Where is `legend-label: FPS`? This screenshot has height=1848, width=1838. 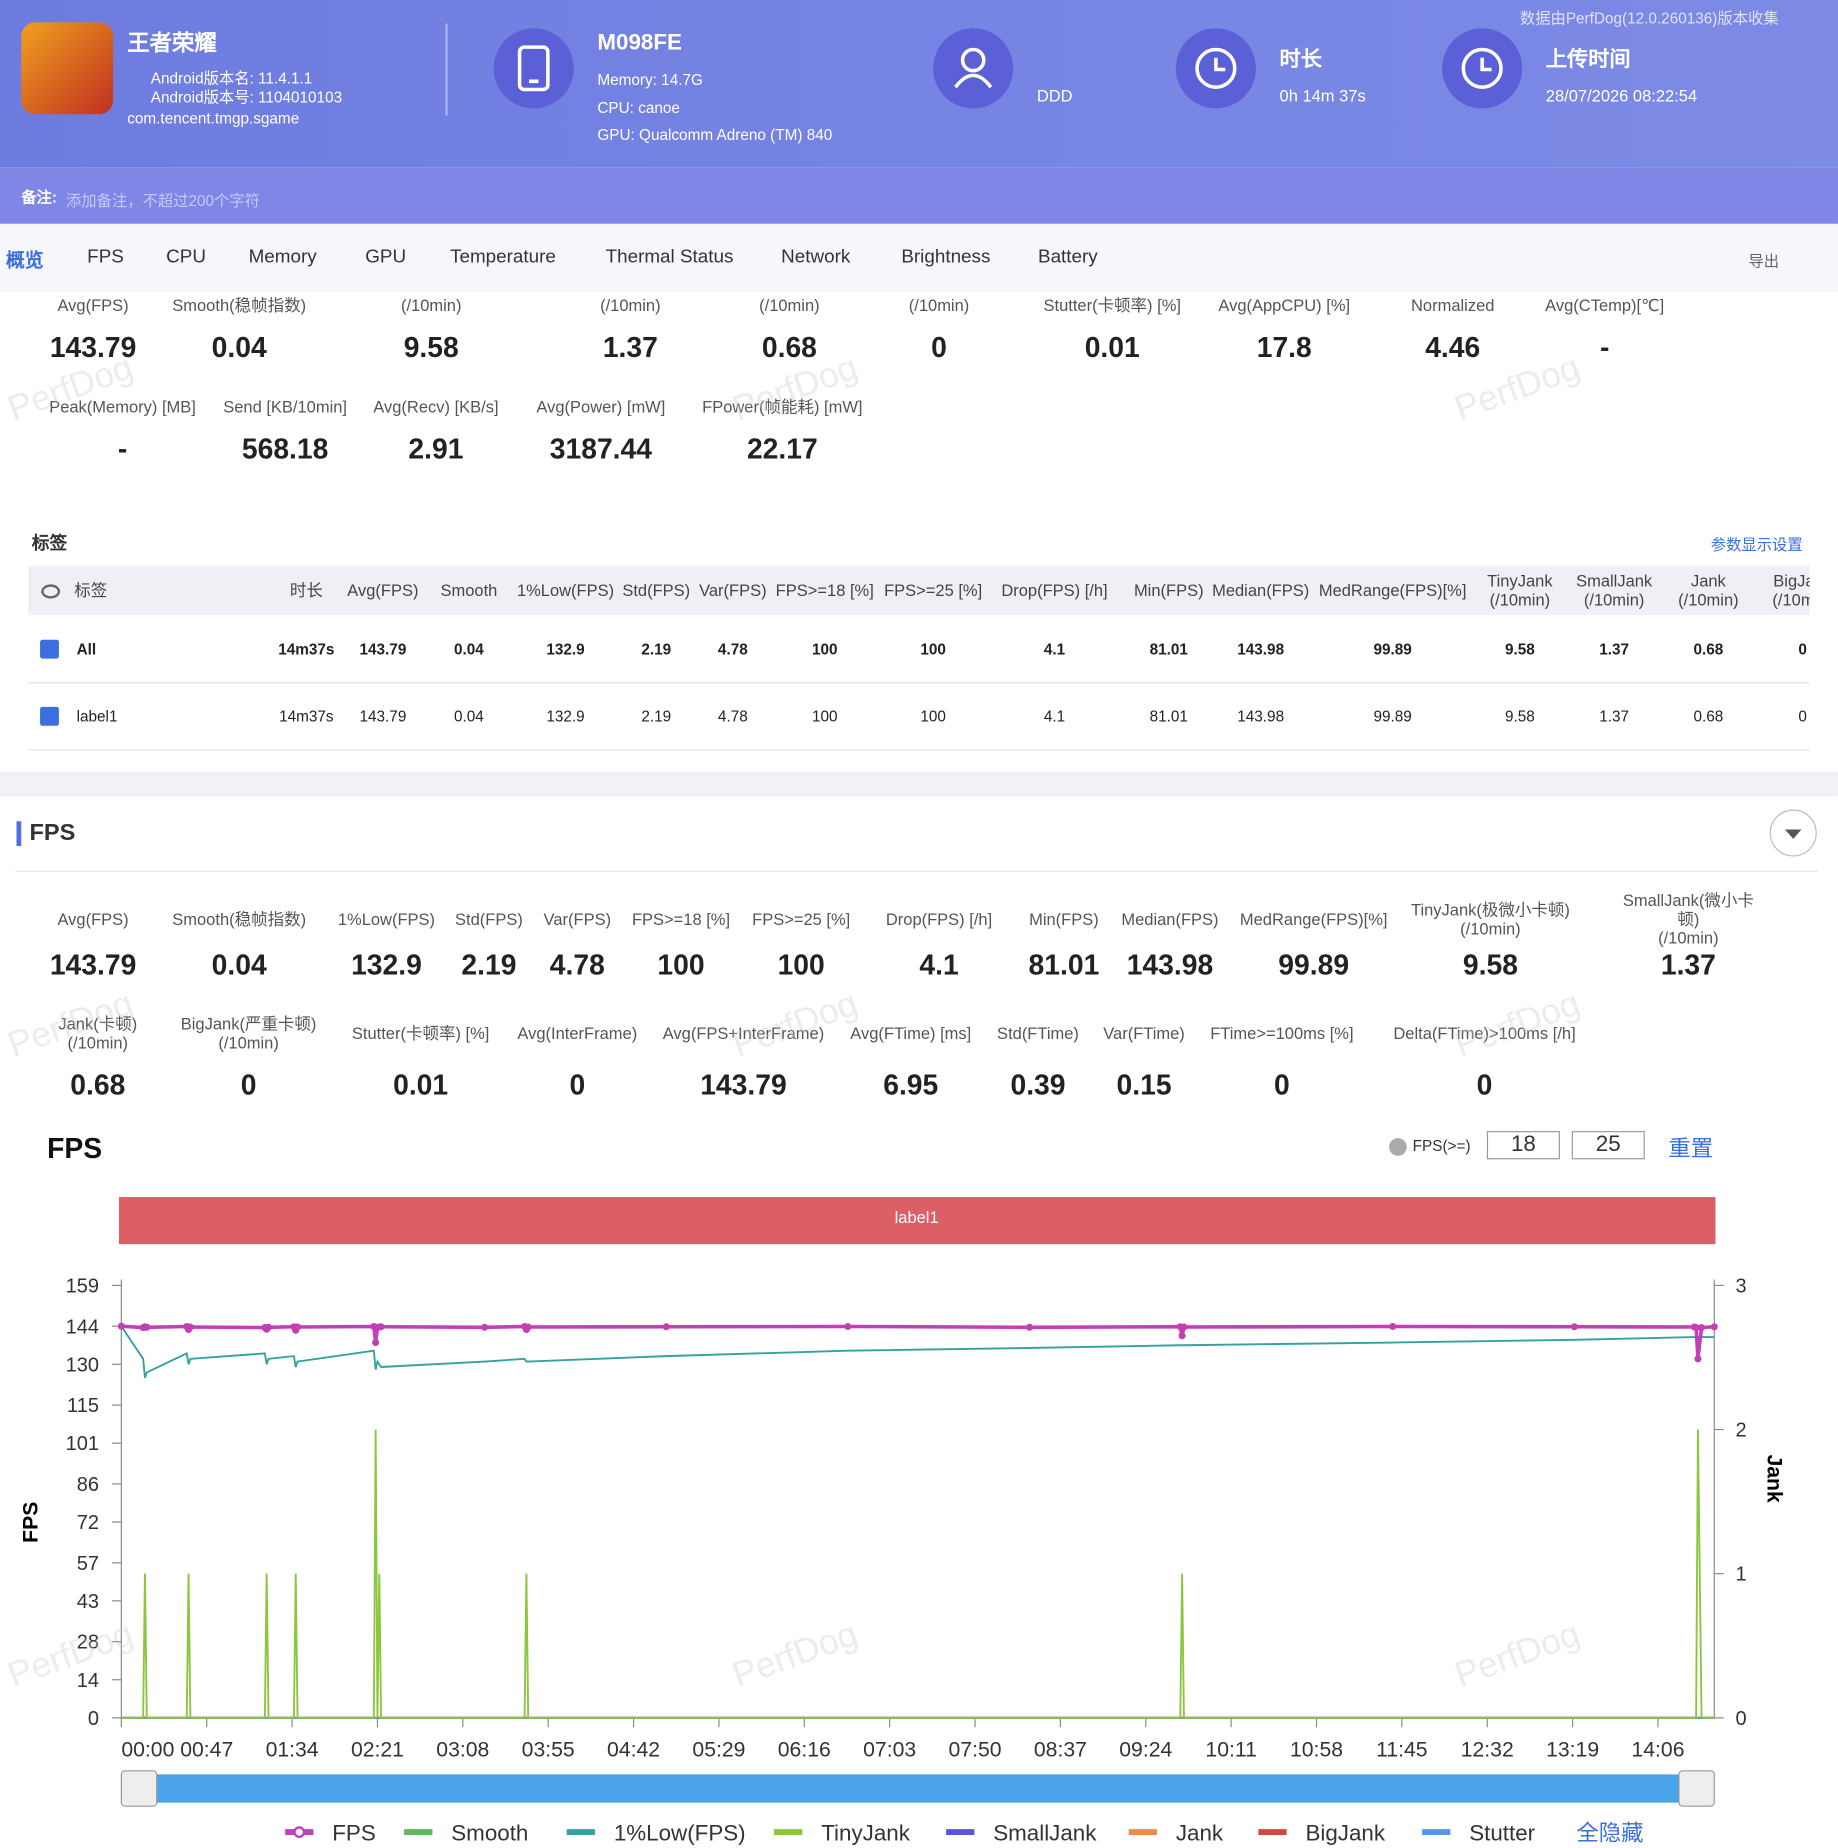
legend-label: FPS is located at coordinates (354, 1832).